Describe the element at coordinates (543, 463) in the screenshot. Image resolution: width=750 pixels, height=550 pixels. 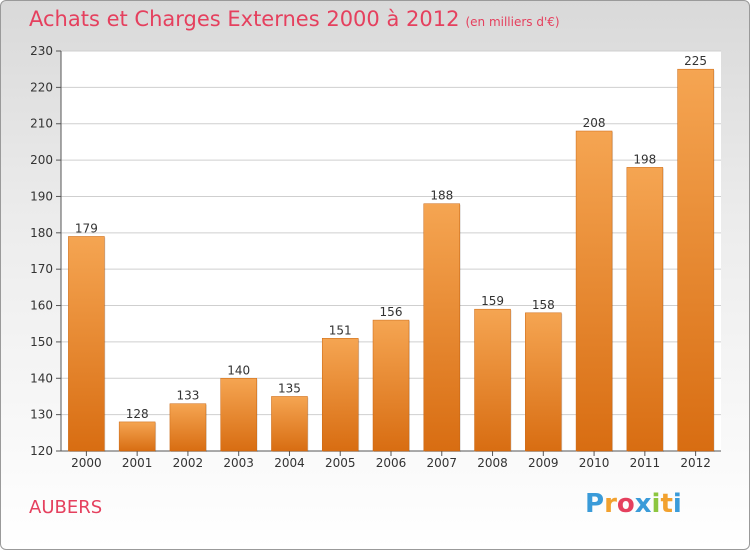
I see `x-tick-label-2009: 2009` at that location.